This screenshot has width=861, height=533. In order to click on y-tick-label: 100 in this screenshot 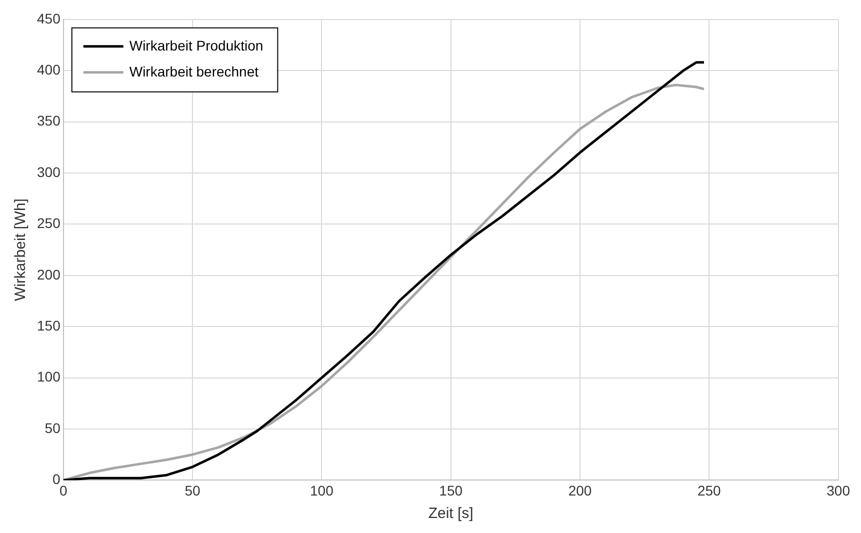, I will do `click(49, 376)`.